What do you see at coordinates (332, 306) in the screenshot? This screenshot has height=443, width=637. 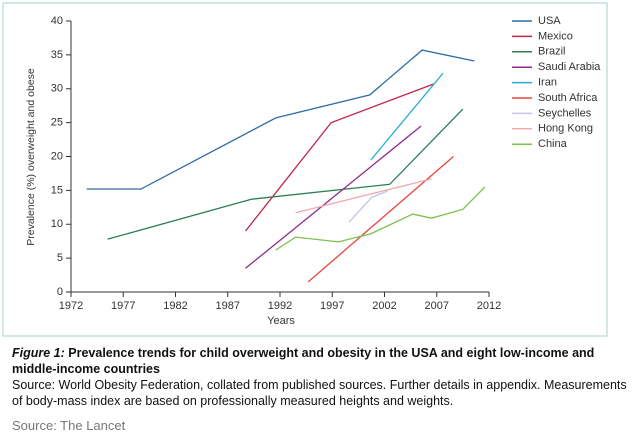 I see `x-tick-label: 1997` at bounding box center [332, 306].